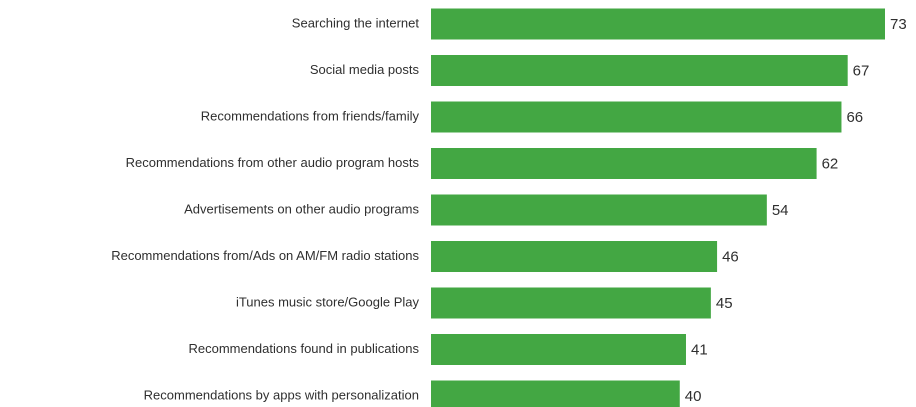 Image resolution: width=916 pixels, height=407 pixels. I want to click on value-label: 67, so click(861, 70).